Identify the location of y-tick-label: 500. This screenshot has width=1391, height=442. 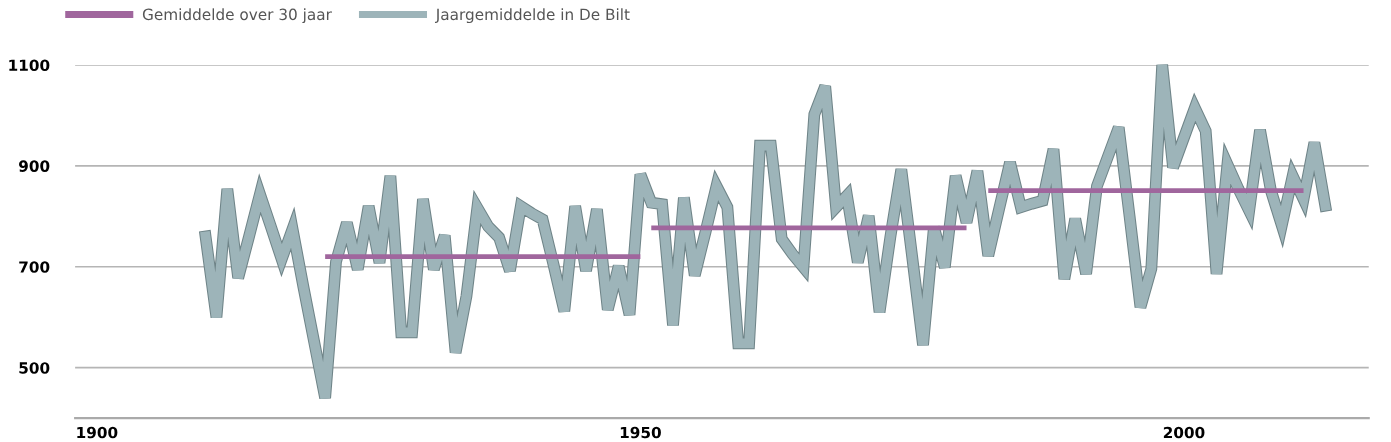
(34, 368).